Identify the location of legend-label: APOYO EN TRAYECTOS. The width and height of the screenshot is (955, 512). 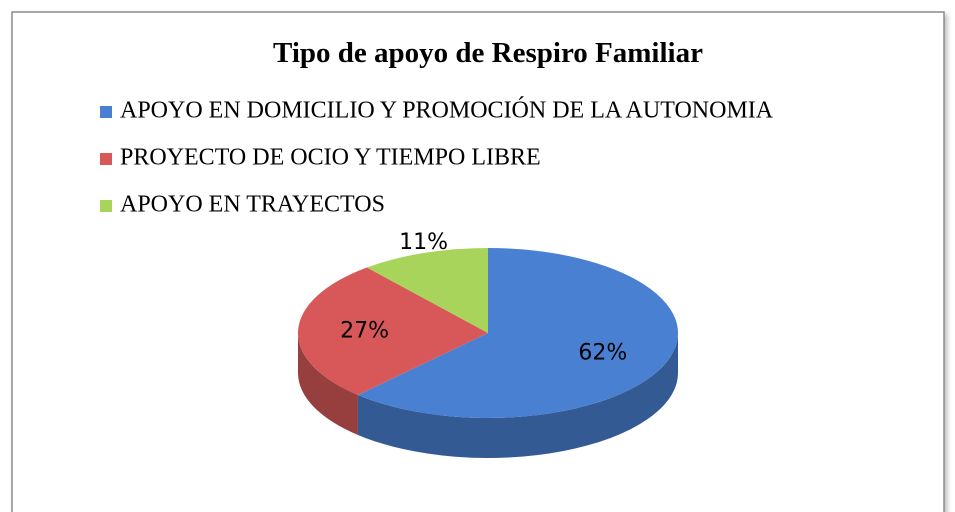
(252, 205).